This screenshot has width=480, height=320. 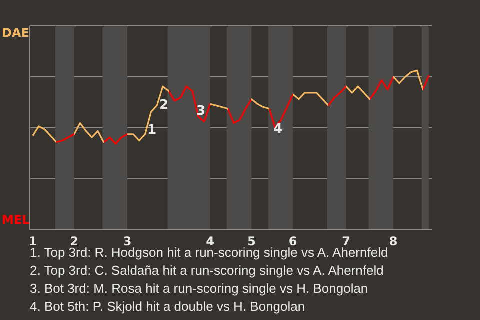 What do you see at coordinates (168, 307) in the screenshot?
I see `text: 4. Bot 5th: P. Skjold hit a double vs H. Bongolan` at bounding box center [168, 307].